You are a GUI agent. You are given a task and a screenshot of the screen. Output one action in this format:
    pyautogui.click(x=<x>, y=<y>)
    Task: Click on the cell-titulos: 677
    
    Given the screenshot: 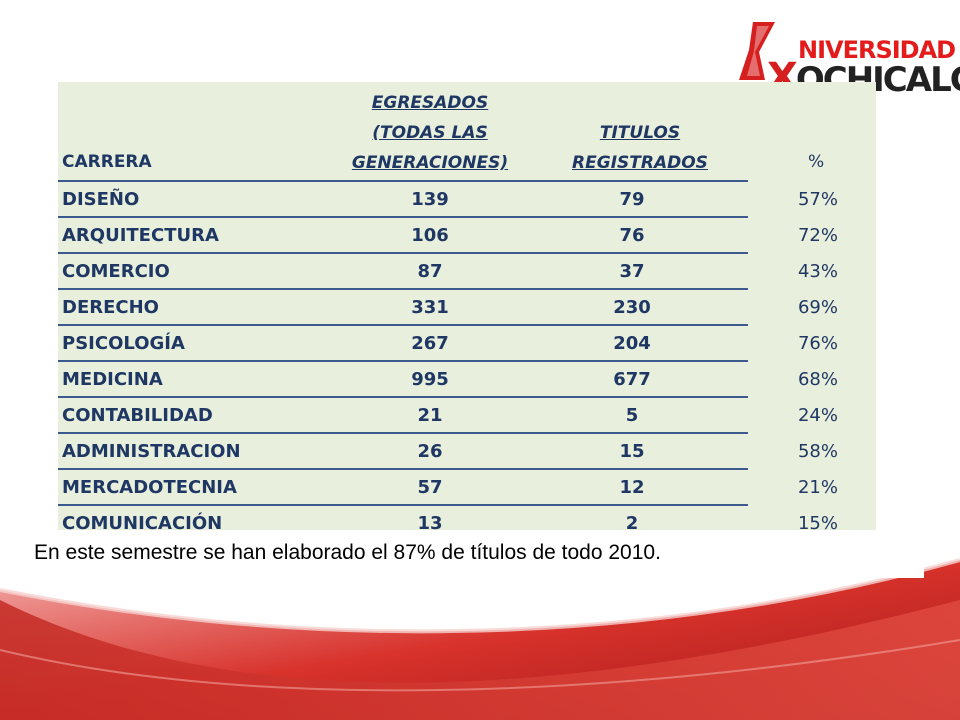 What is the action you would take?
    pyautogui.click(x=632, y=379)
    